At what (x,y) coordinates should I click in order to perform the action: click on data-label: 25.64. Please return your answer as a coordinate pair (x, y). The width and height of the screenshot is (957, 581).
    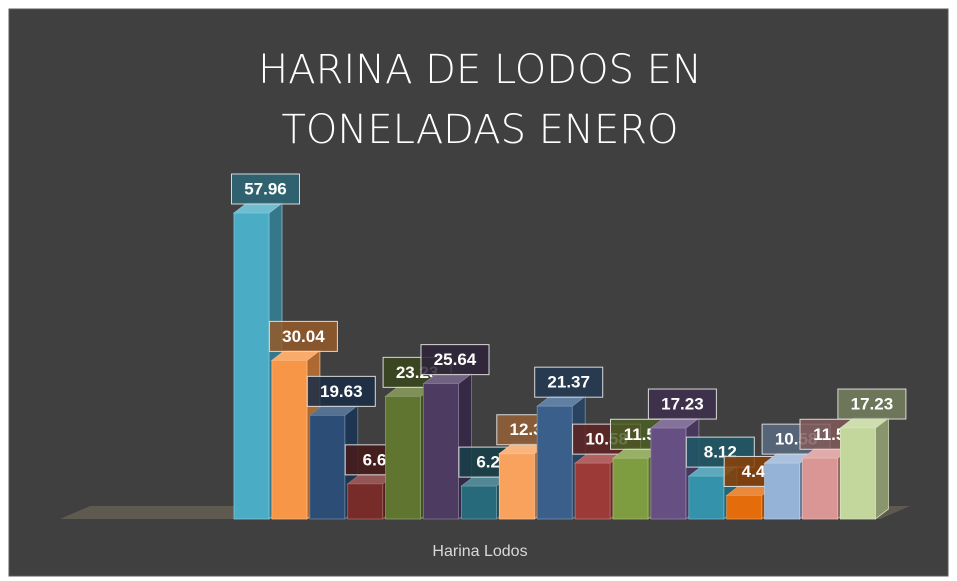
    Looking at the image, I should click on (455, 359).